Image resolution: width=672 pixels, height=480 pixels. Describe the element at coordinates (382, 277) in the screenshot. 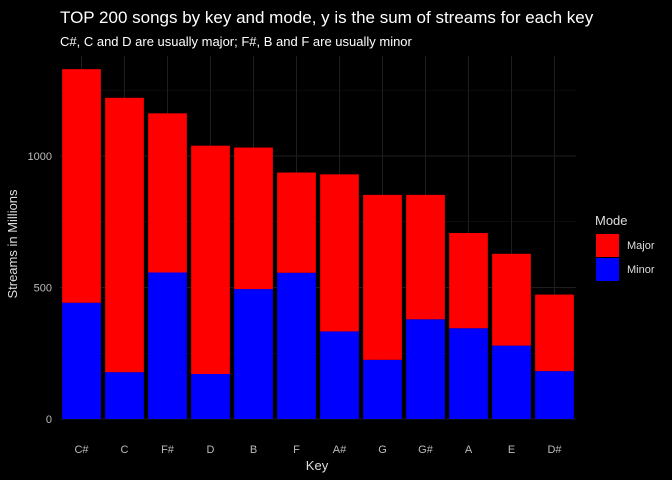

I see `bar-major-G` at that location.